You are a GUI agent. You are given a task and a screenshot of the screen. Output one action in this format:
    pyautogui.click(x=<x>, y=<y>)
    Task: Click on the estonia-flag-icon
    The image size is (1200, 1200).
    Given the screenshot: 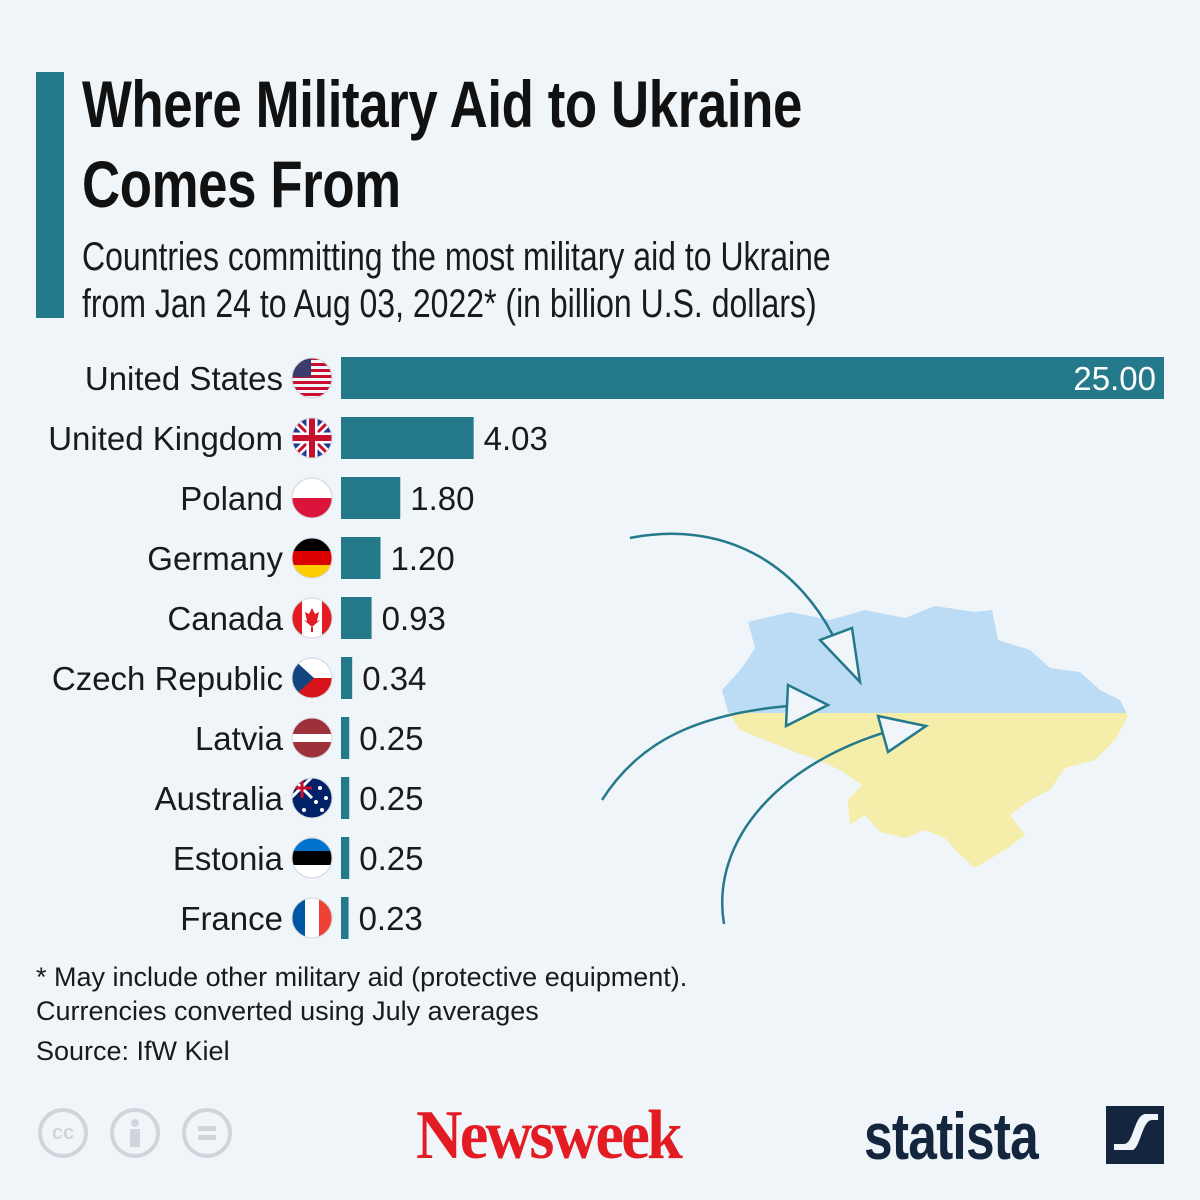 What is the action you would take?
    pyautogui.click(x=312, y=858)
    